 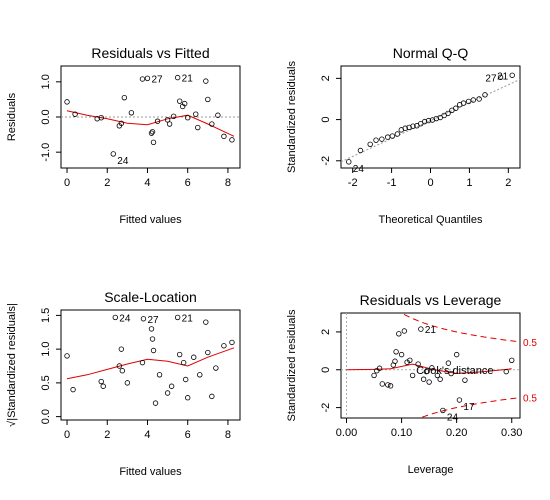 I want to click on y-tick-label: 0, so click(x=326, y=370).